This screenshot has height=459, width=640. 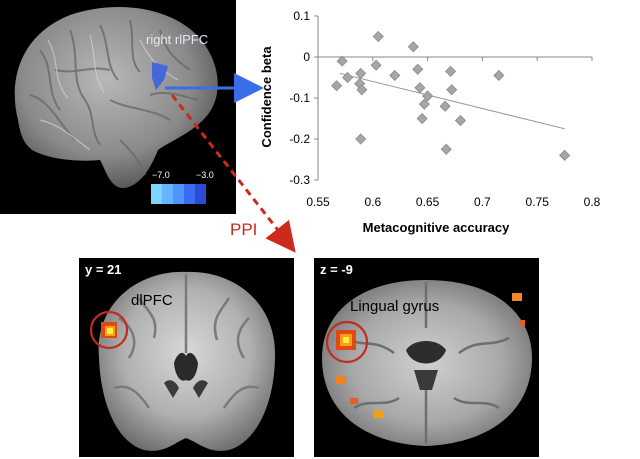 I want to click on y-tick-label: -0.1, so click(x=299, y=98).